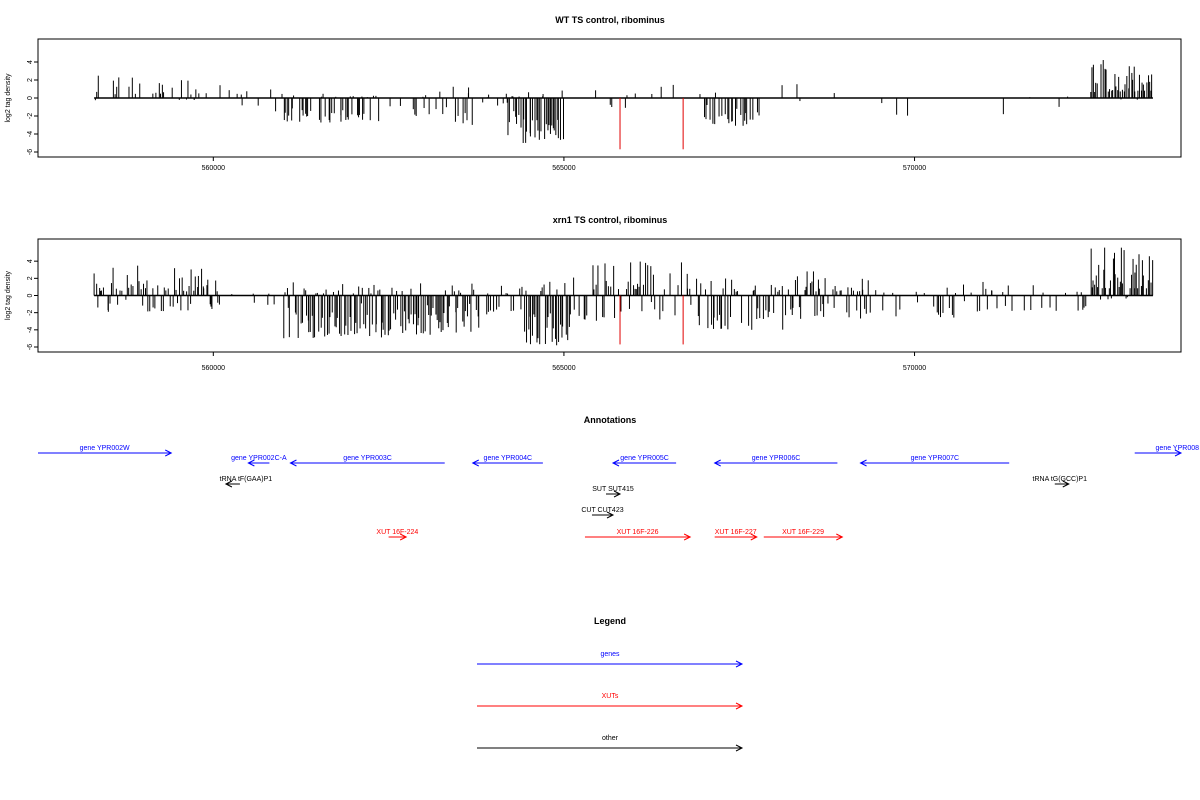  What do you see at coordinates (644, 458) in the screenshot?
I see `feature-label: gene YPR005C` at bounding box center [644, 458].